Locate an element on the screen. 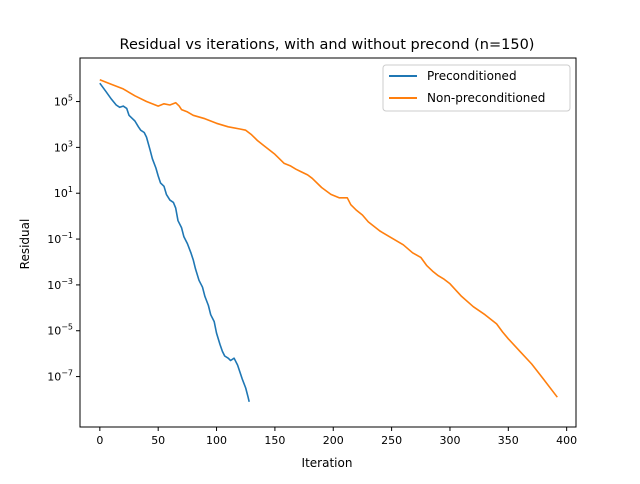 The image size is (640, 484). legend: Preconditioned Non-preconditioned is located at coordinates (476, 88).